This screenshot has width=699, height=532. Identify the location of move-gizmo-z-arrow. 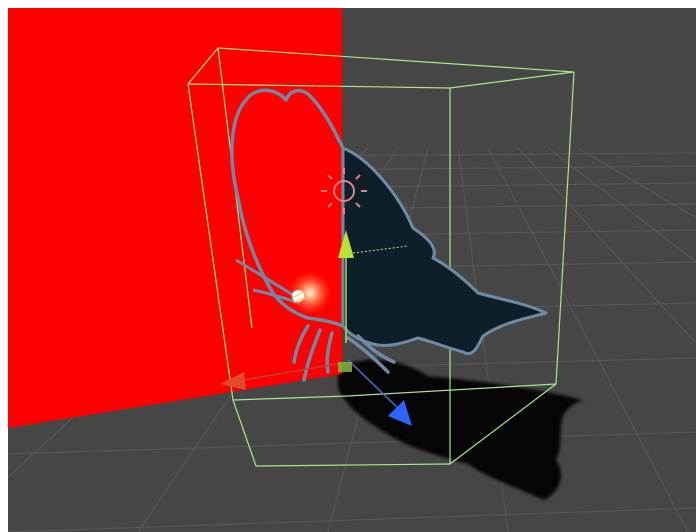
(400, 413).